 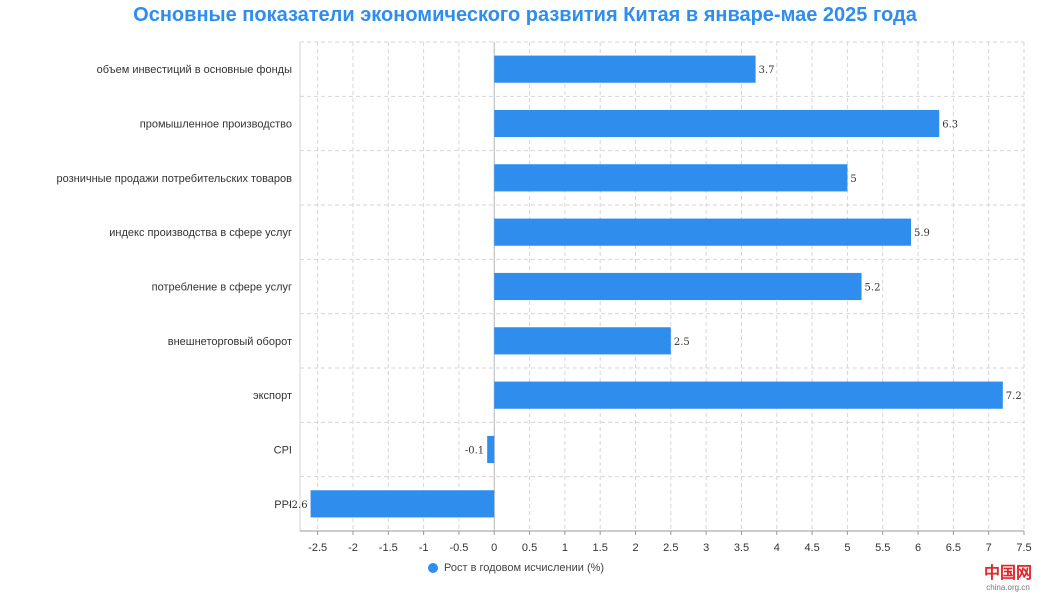 What do you see at coordinates (529, 548) in the screenshot?
I see `x-tick-label: 0.5` at bounding box center [529, 548].